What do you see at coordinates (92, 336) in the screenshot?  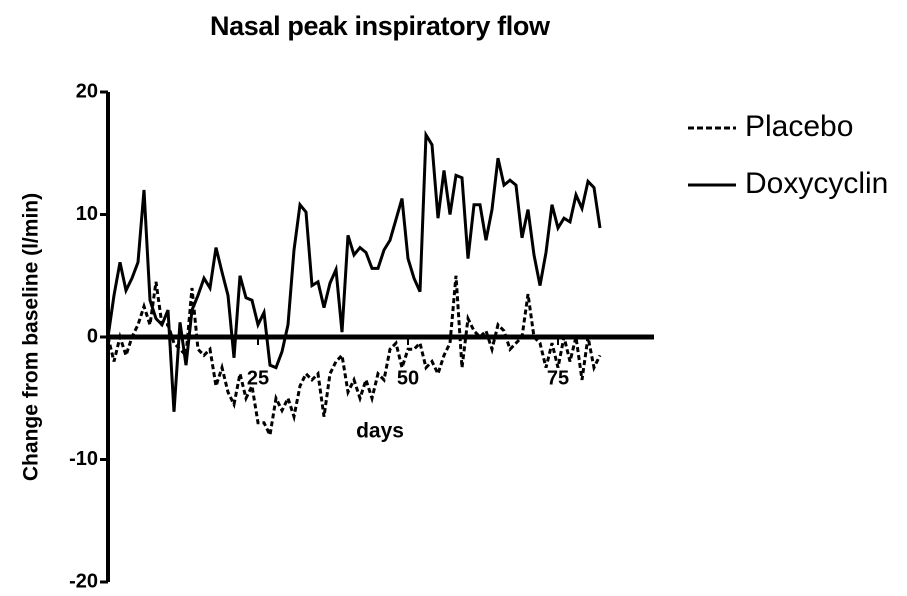 I see `y-tick-label: 0` at bounding box center [92, 336].